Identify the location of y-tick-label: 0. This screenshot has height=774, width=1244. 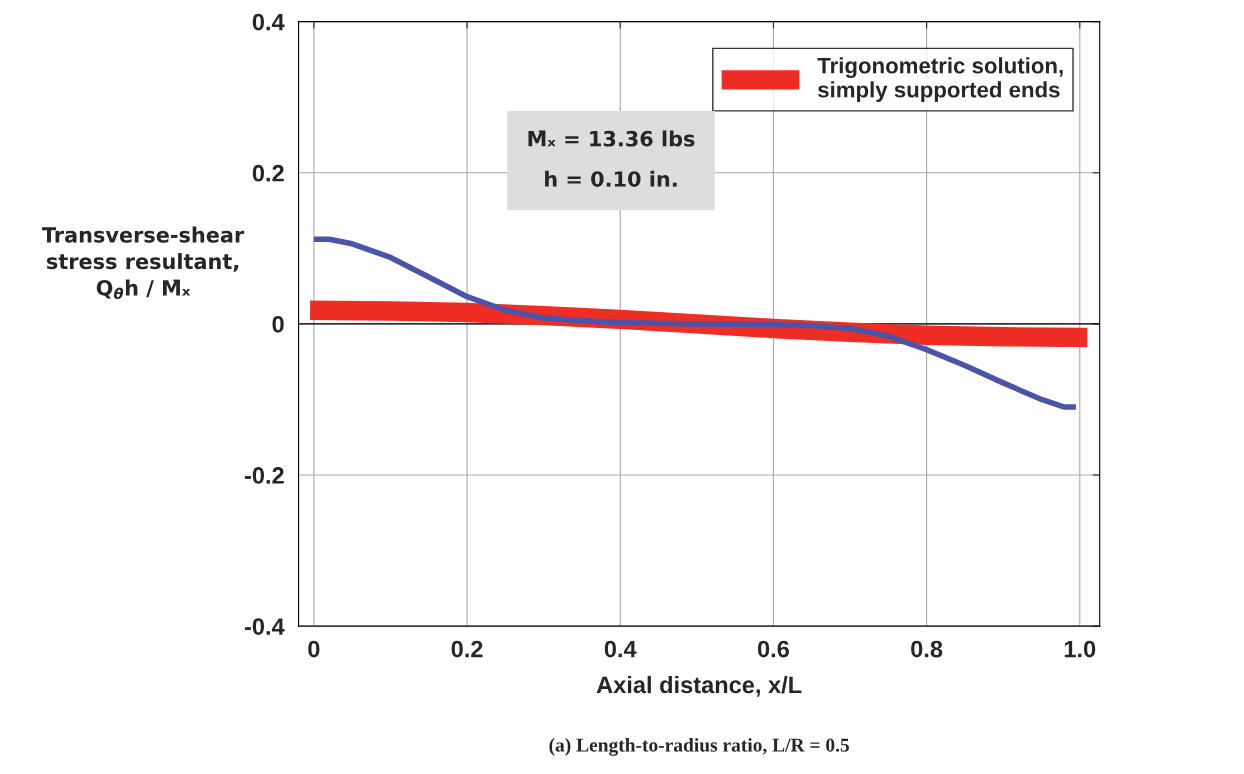
(278, 324).